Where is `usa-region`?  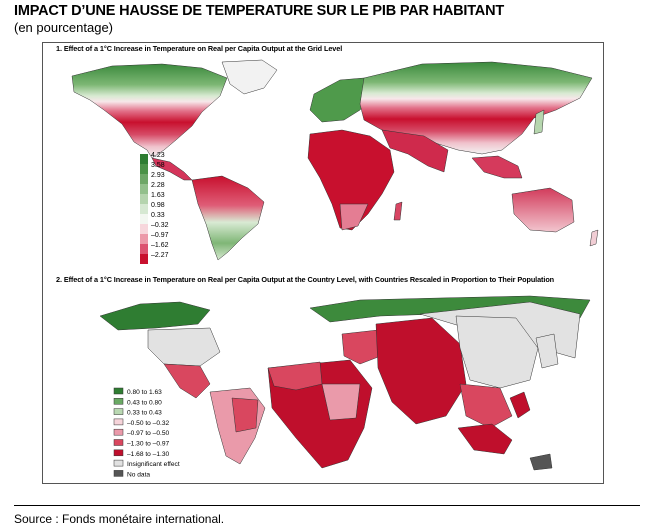 usa-region is located at coordinates (184, 347).